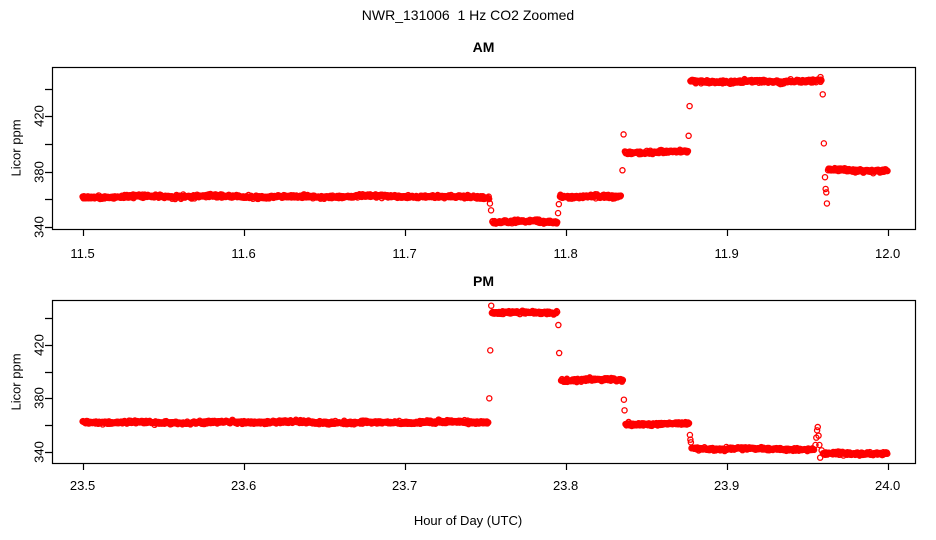  I want to click on x-tick-label: 23.5, so click(82, 485).